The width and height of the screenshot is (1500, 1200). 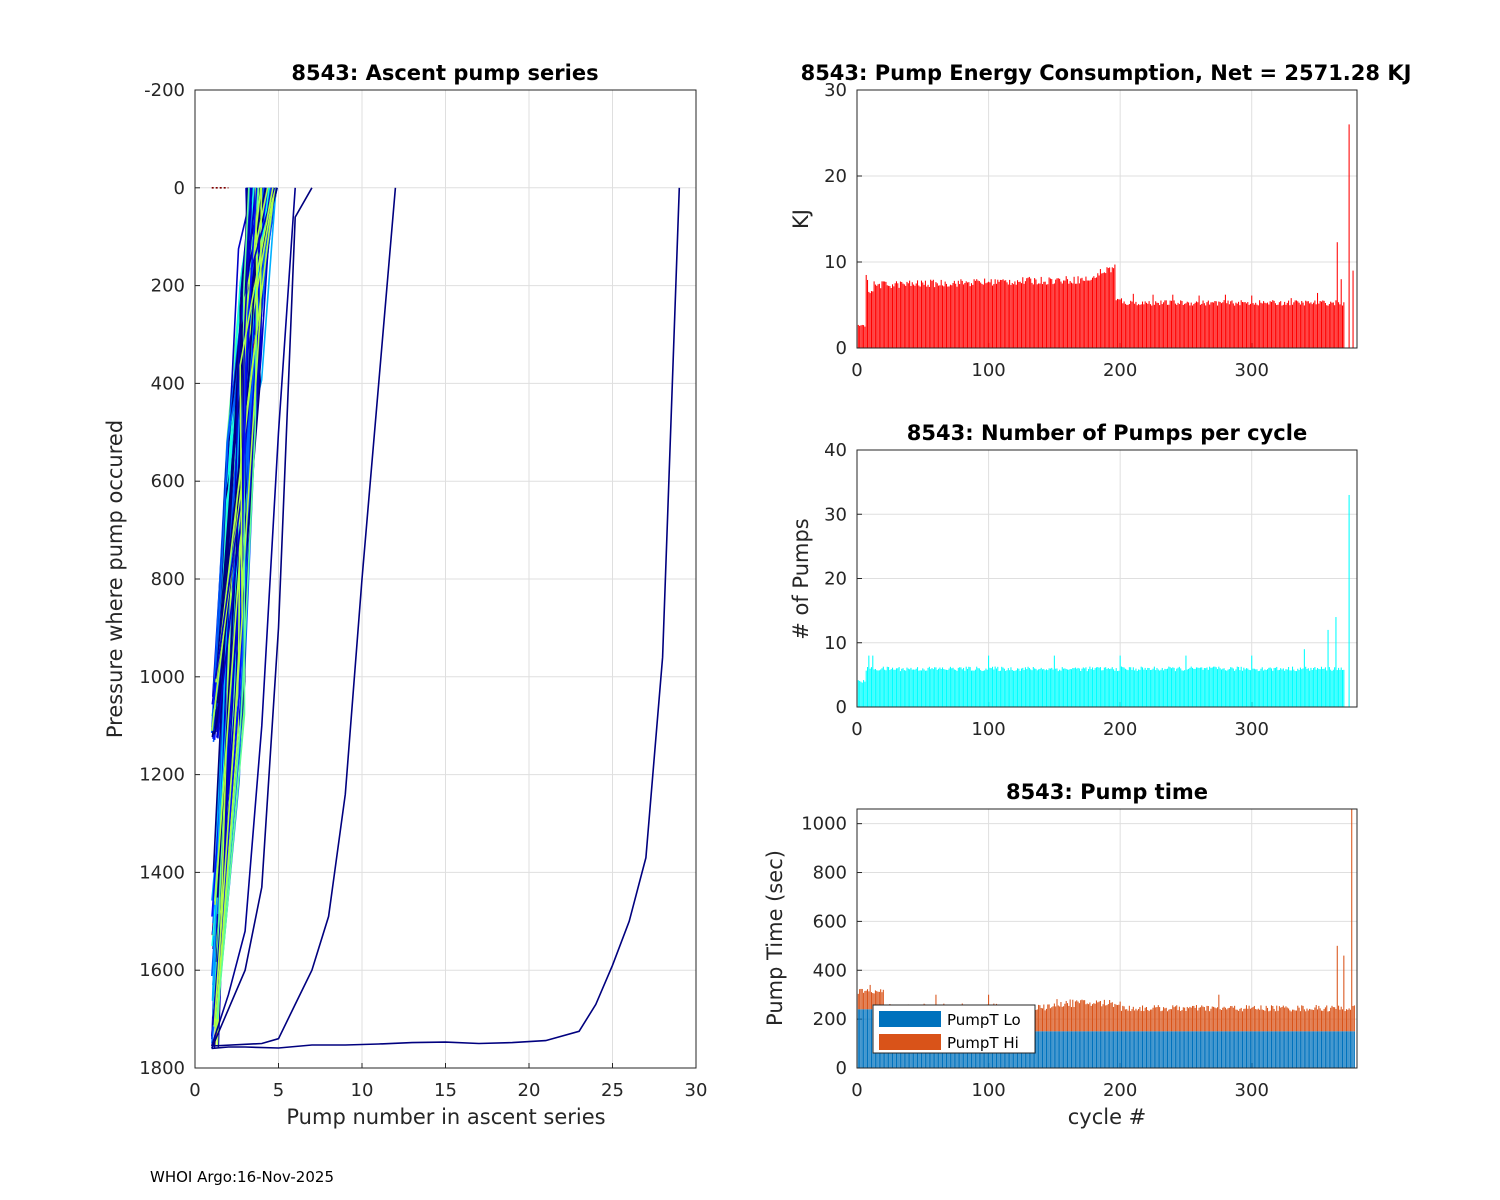 What do you see at coordinates (242, 1177) in the screenshot?
I see `footer-stamp: WHOI Argo:16-Nov-2025` at bounding box center [242, 1177].